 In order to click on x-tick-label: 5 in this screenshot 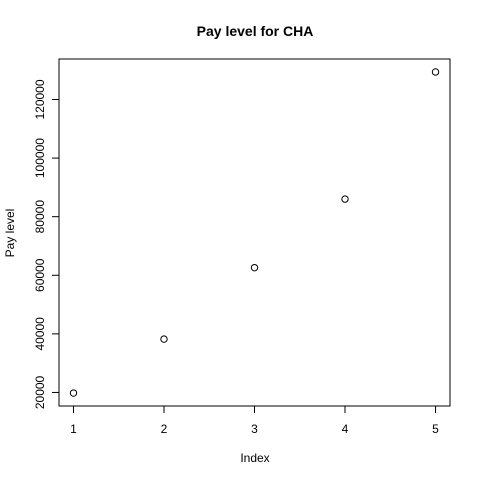, I will do `click(435, 429)`.